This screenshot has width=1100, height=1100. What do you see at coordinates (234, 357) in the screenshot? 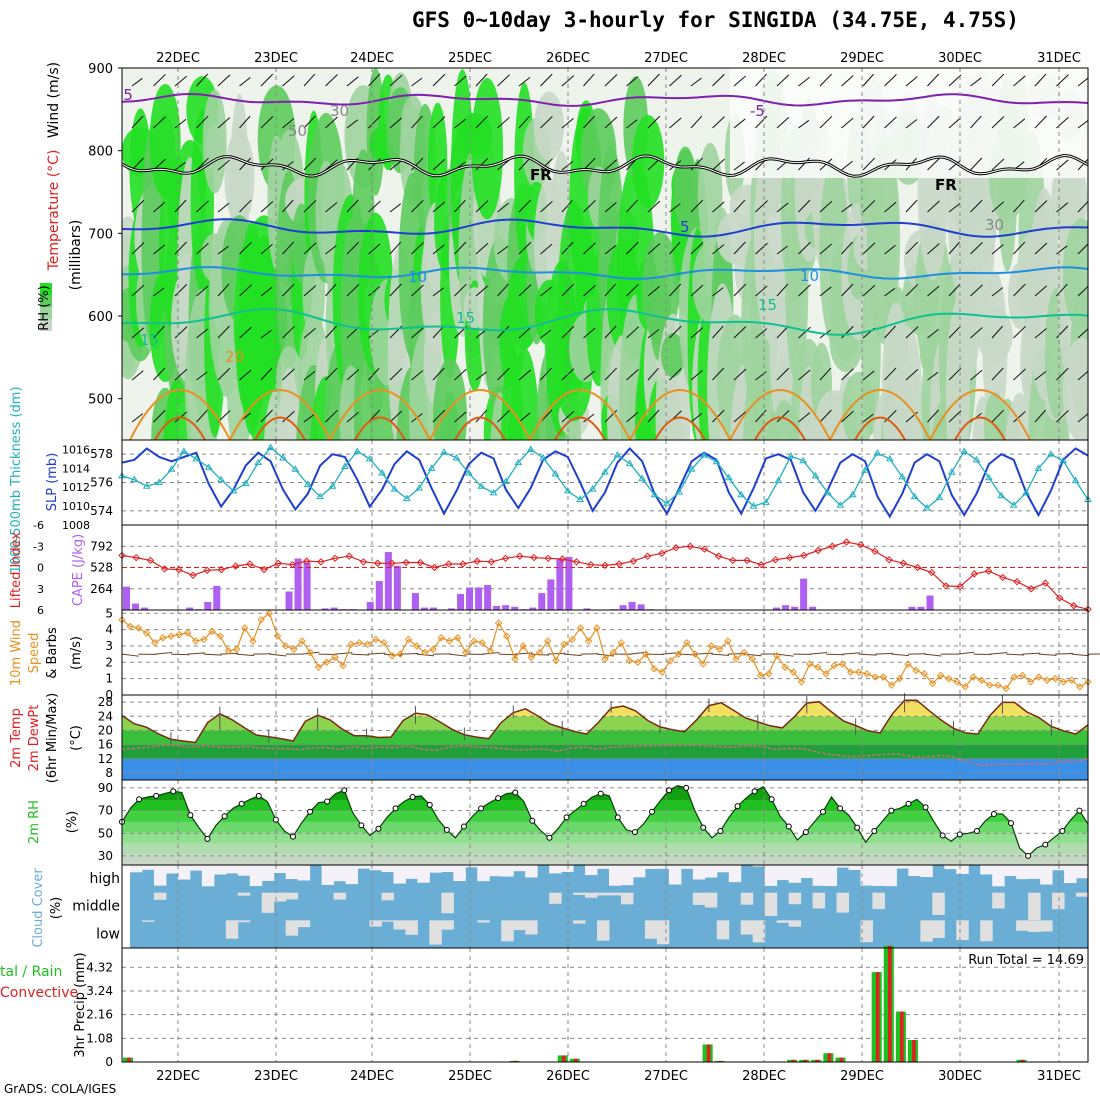
I see `contour-label: 20` at bounding box center [234, 357].